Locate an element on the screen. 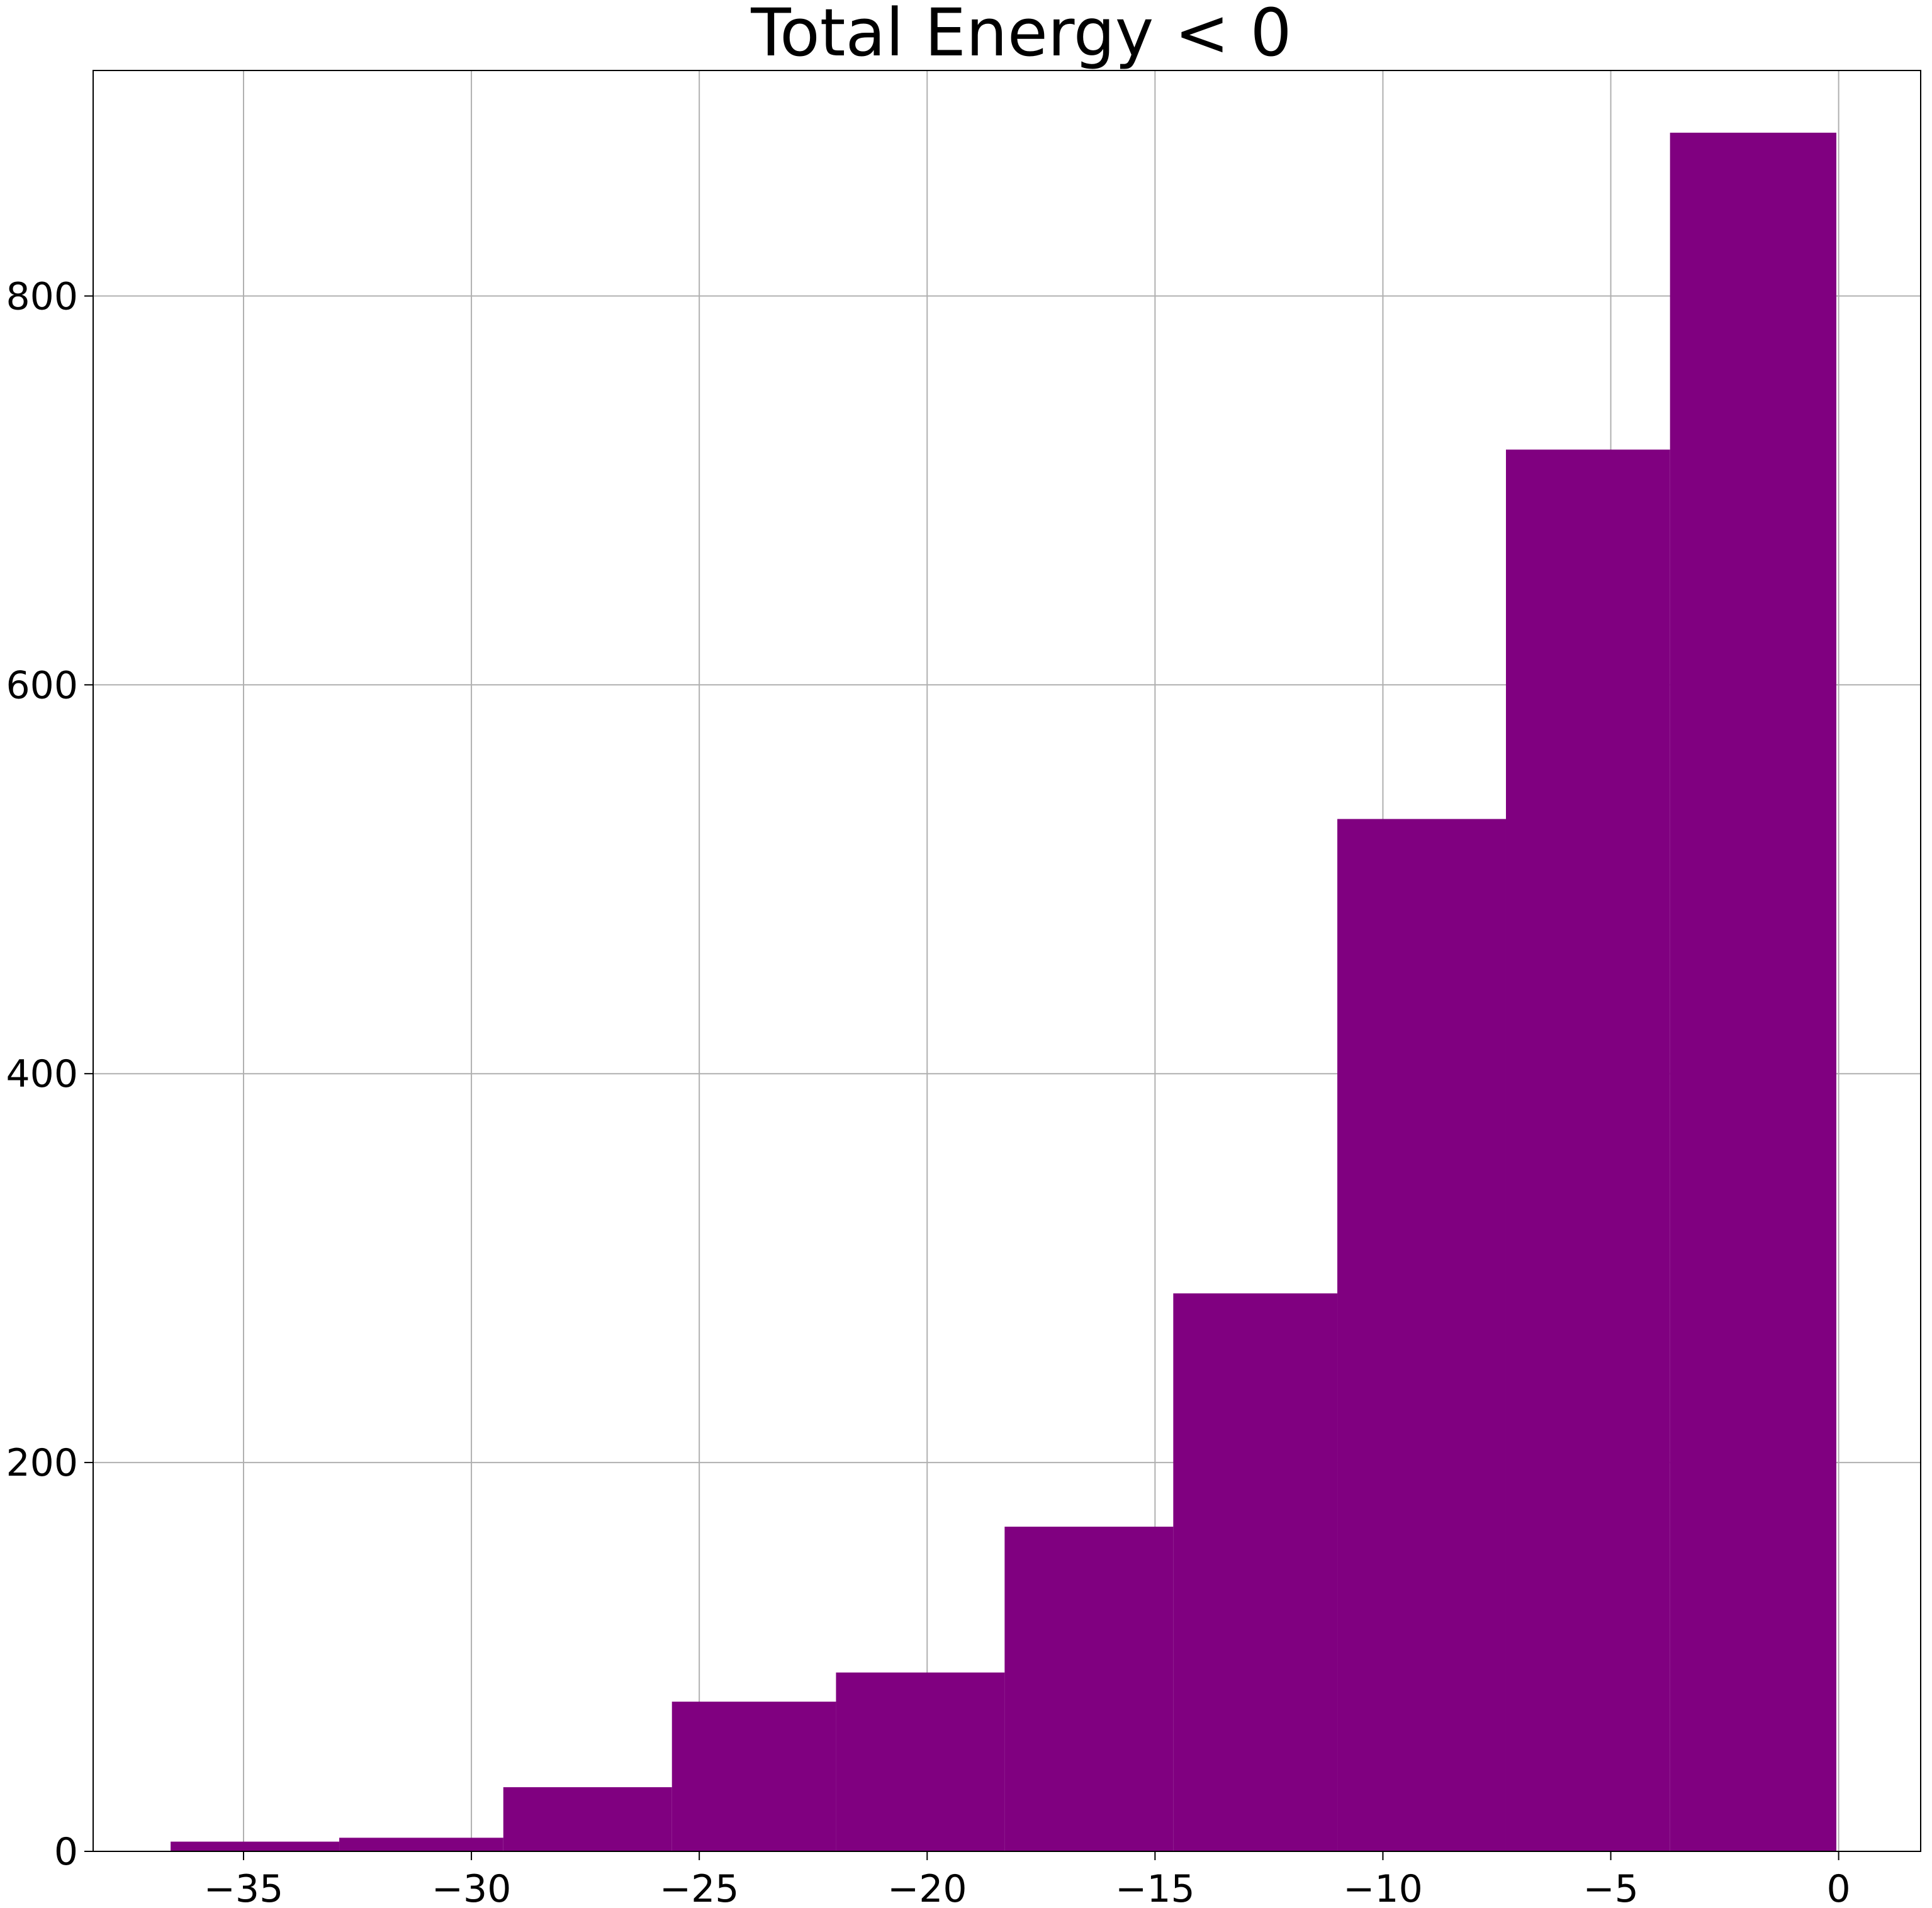 The height and width of the screenshot is (1908, 1932). x-tick-label: −25 is located at coordinates (699, 1887).